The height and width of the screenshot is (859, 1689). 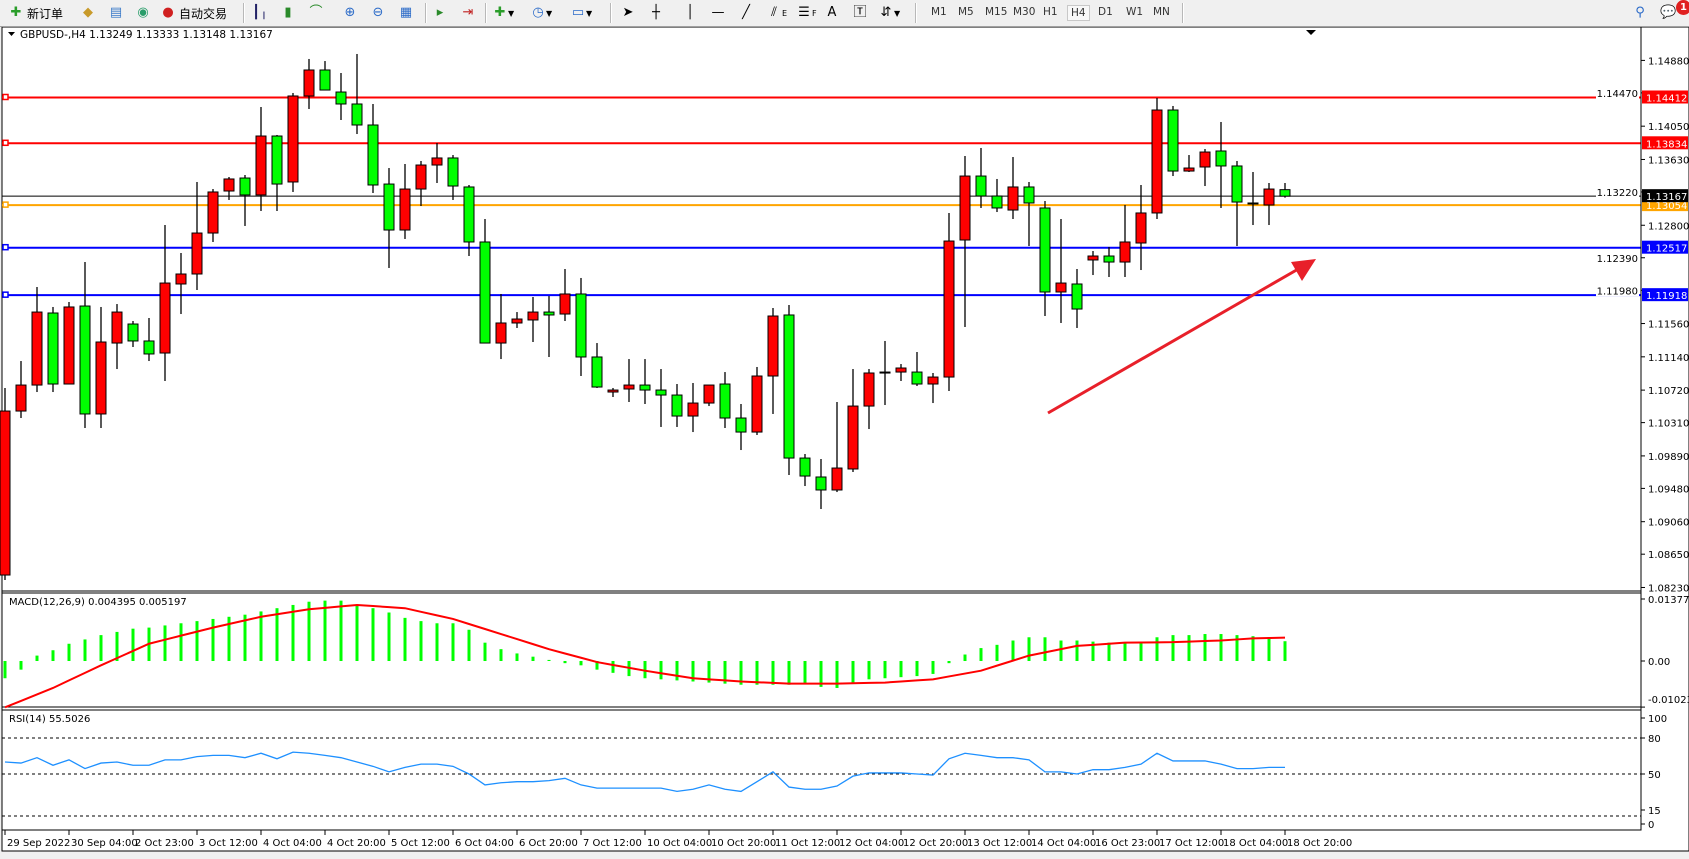 I want to click on chart-shift-button: ⇥, so click(x=468, y=13).